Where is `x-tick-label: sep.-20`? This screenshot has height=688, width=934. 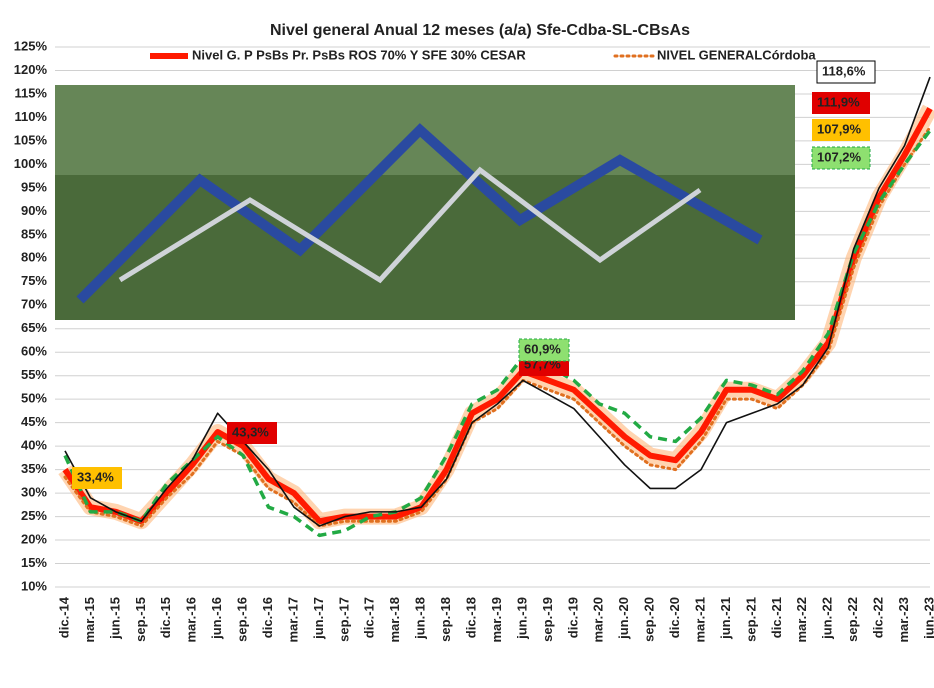 x-tick-label: sep.-20 is located at coordinates (649, 619).